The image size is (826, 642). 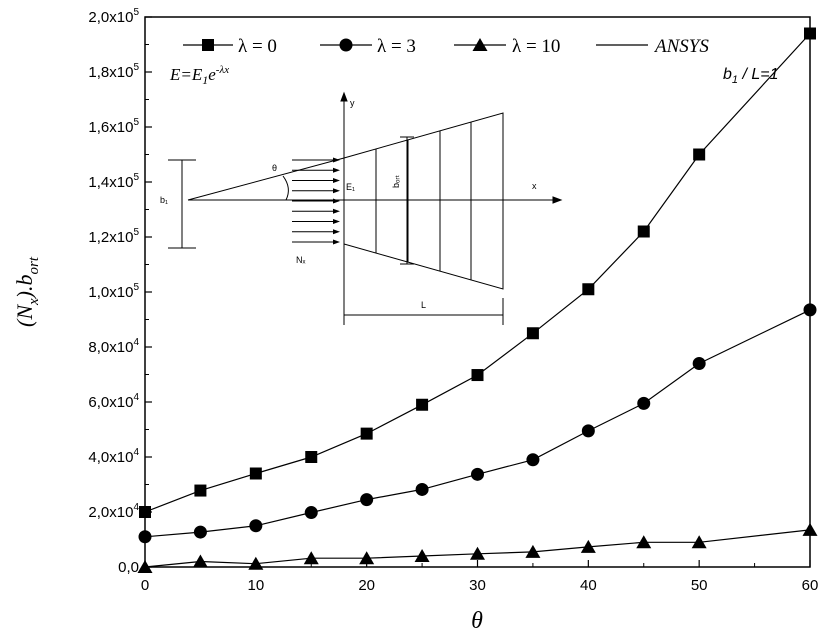 I want to click on legend-label-lambda-3: λ = 3, so click(x=396, y=46).